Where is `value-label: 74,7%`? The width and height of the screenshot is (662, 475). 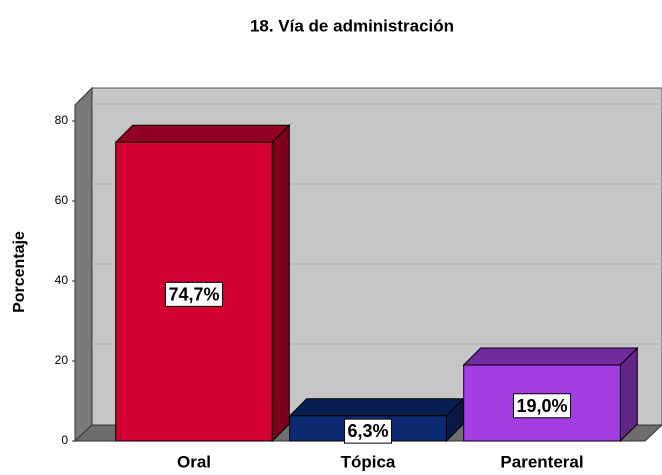 value-label: 74,7% is located at coordinates (193, 294).